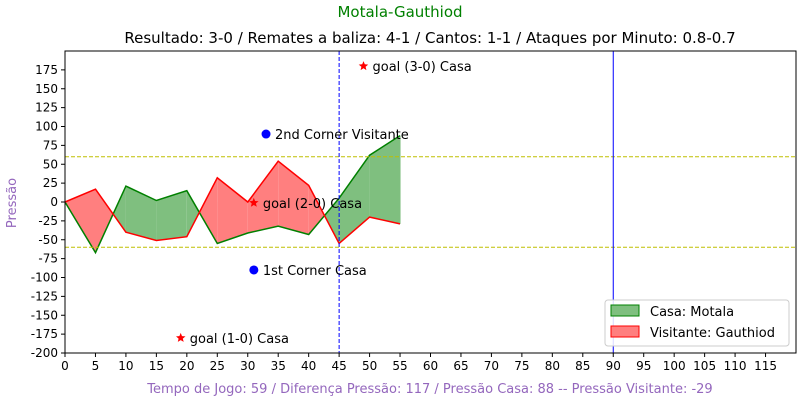 Image resolution: width=800 pixels, height=400 pixels. I want to click on y-tick-label: 0, so click(54, 202).